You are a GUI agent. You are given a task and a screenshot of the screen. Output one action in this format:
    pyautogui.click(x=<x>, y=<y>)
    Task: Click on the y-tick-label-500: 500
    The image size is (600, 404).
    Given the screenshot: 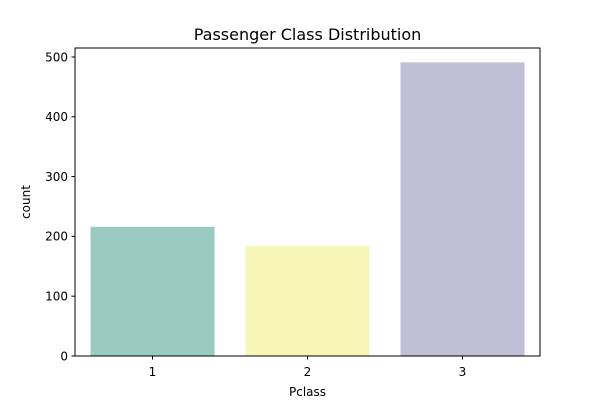 What is the action you would take?
    pyautogui.click(x=56, y=57)
    